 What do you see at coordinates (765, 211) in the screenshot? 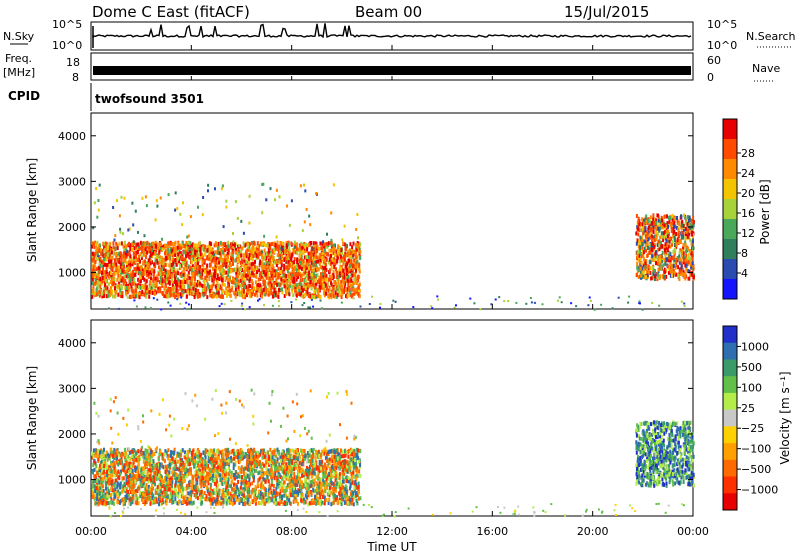
I see `power-colorbar-label: Power [dB]` at bounding box center [765, 211].